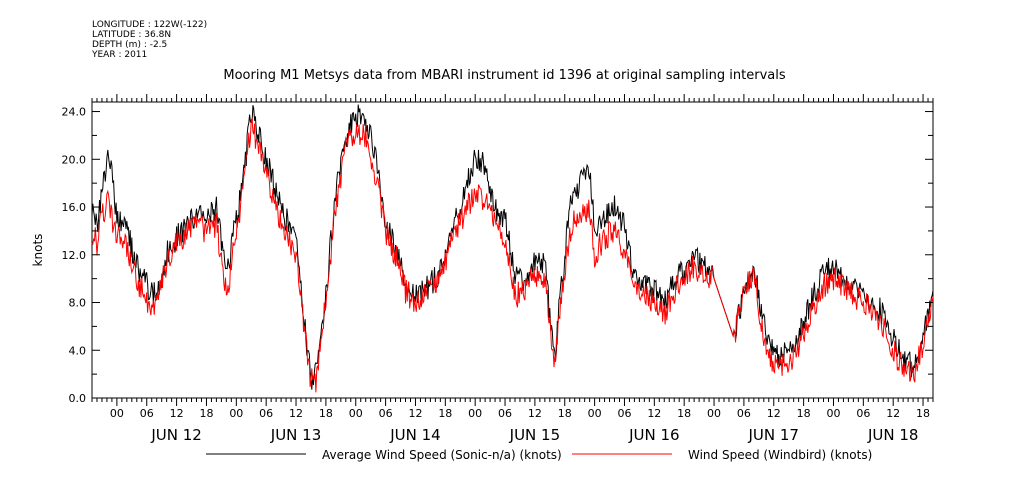 Image resolution: width=1009 pixels, height=504 pixels. I want to click on latitude-label: LATITUDE : 36.8N, so click(132, 35).